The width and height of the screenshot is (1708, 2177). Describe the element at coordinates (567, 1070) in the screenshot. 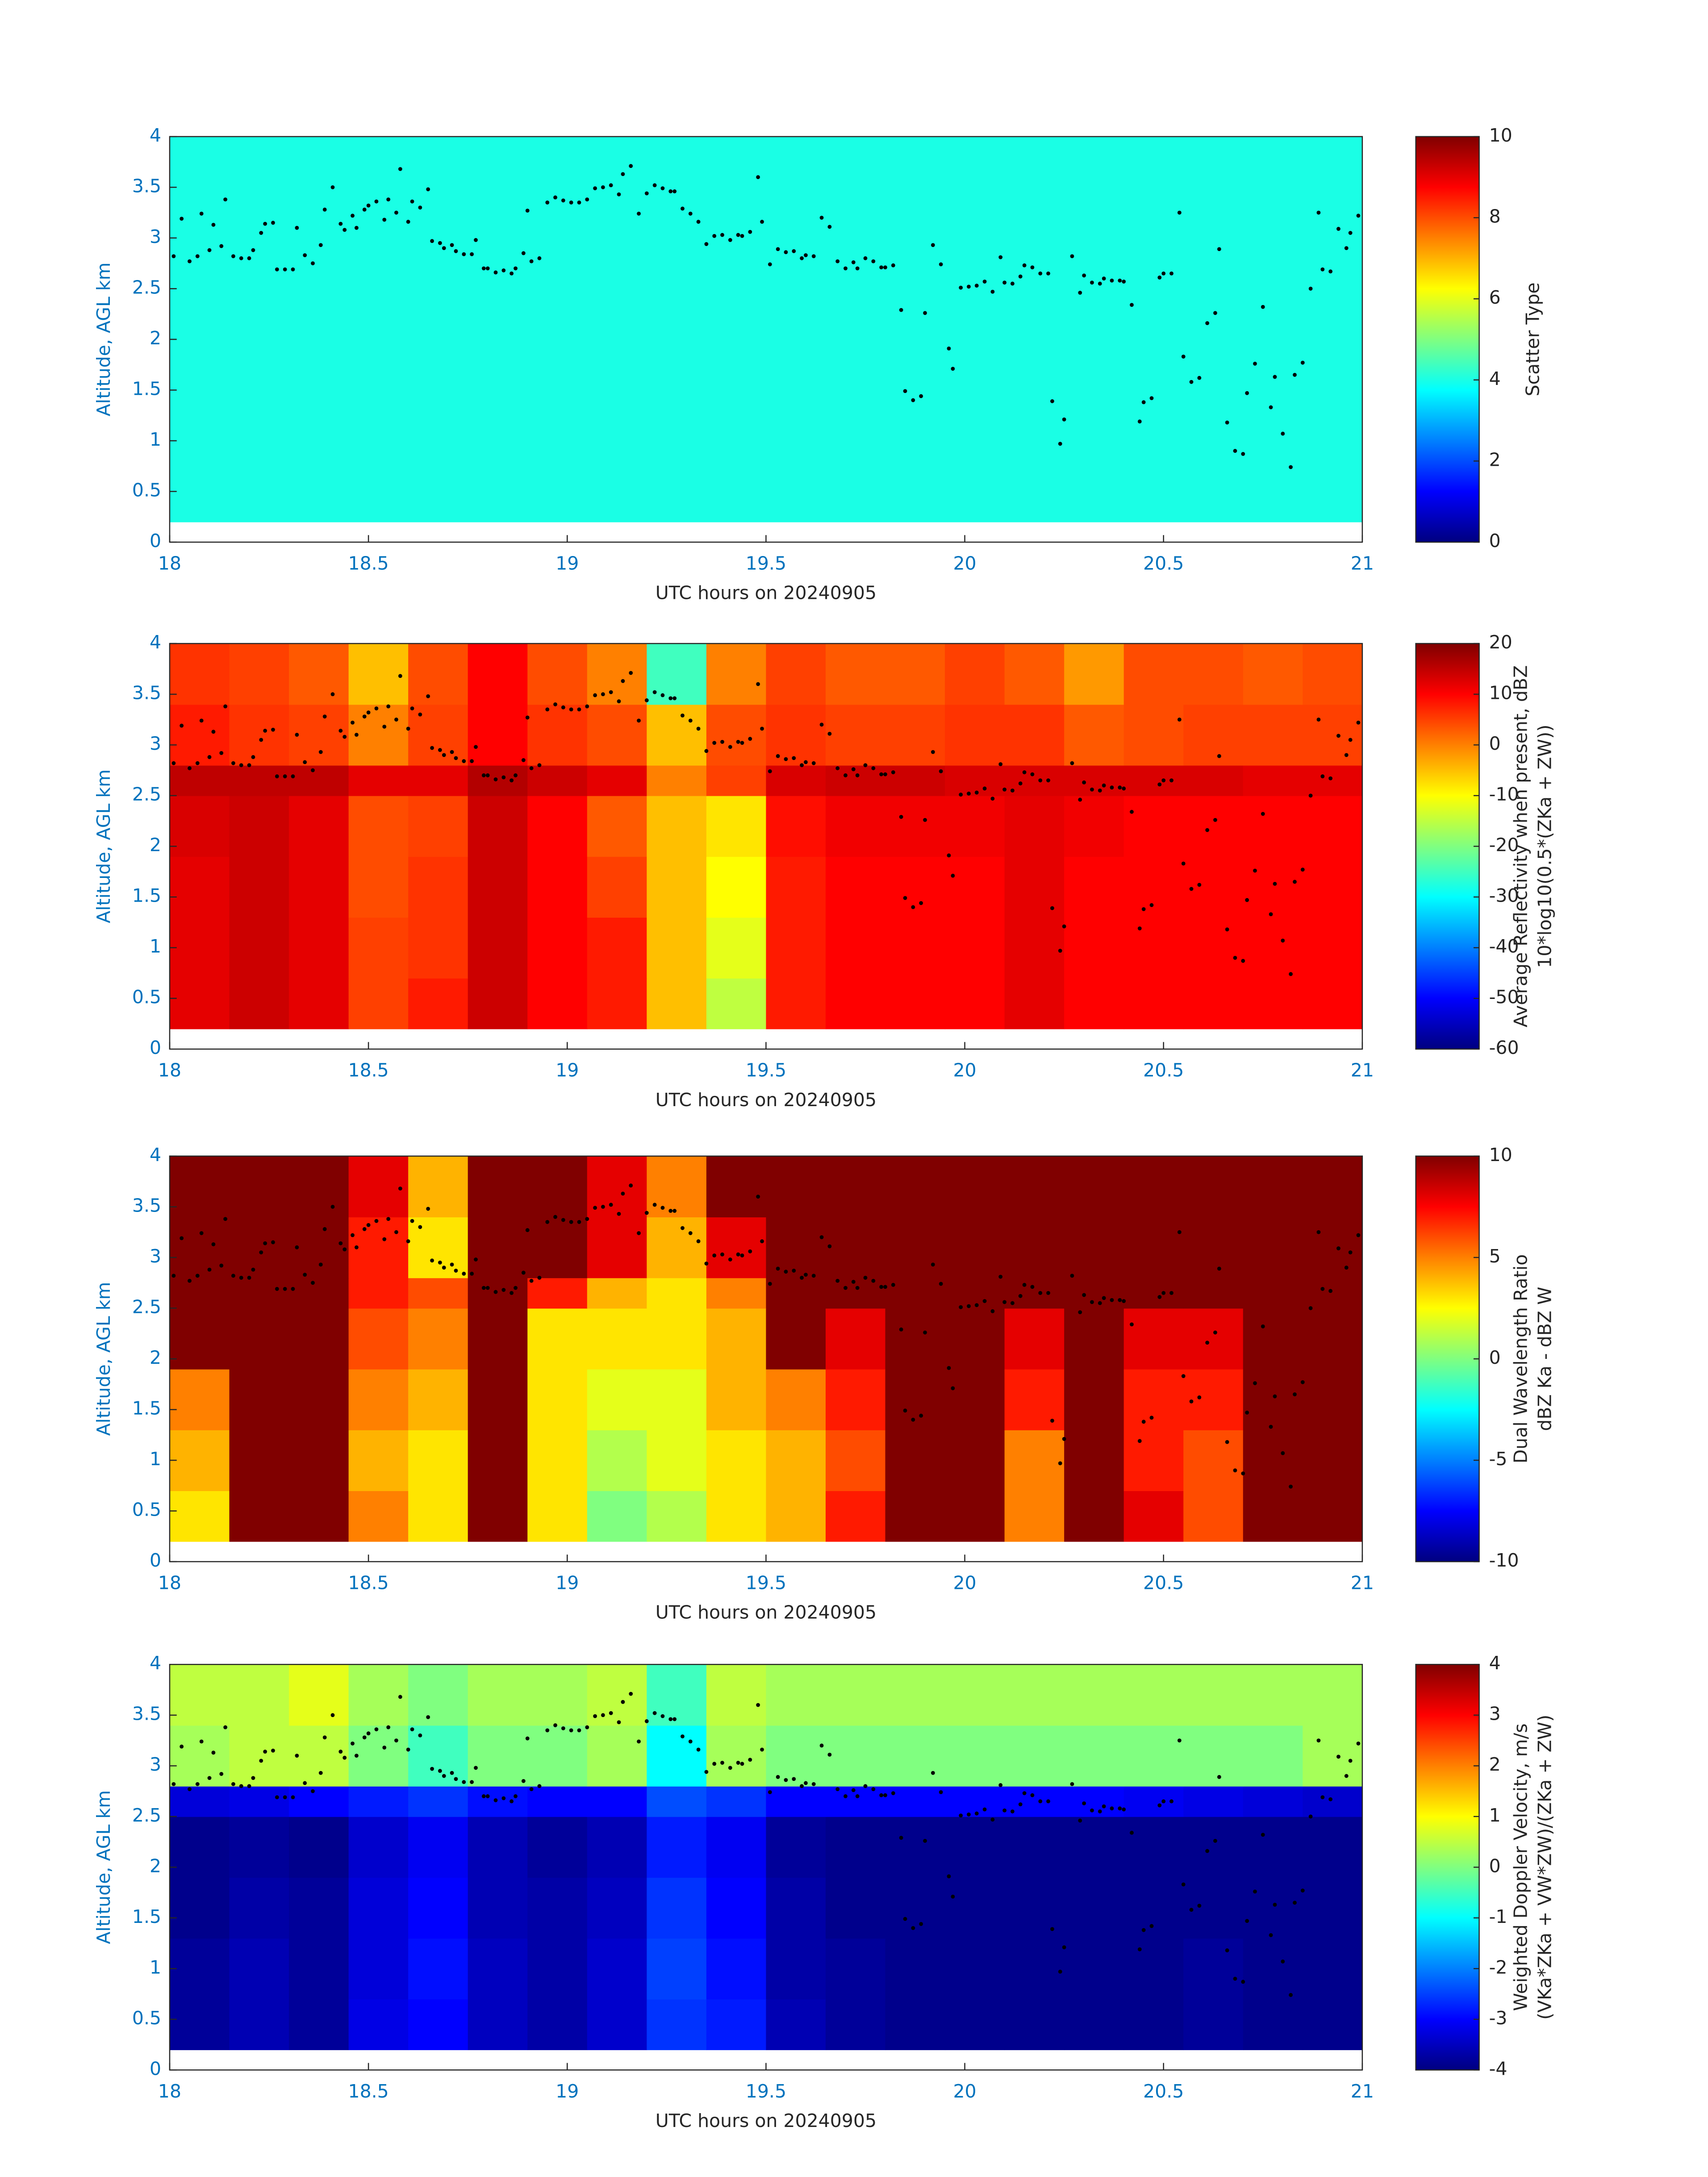

I see `x-tick-label: 19` at that location.